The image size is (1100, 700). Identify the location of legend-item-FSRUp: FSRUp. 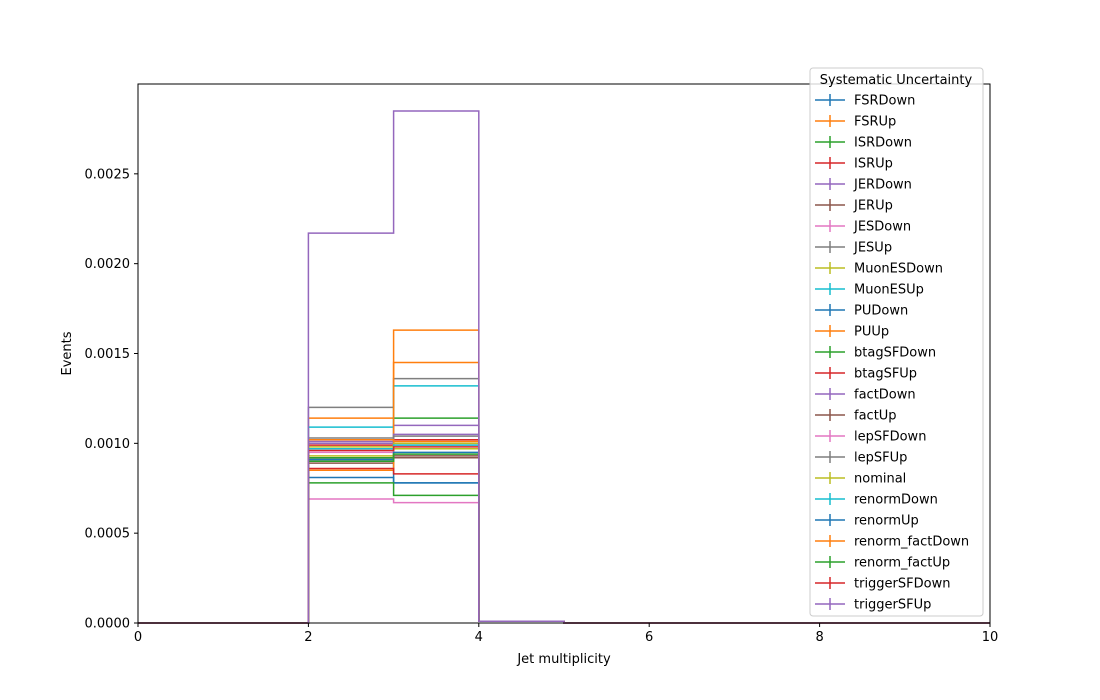
(855, 122).